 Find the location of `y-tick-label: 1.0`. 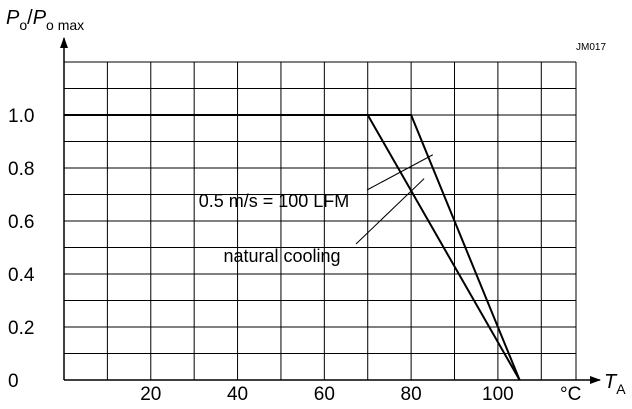

y-tick-label: 1.0 is located at coordinates (21, 116).